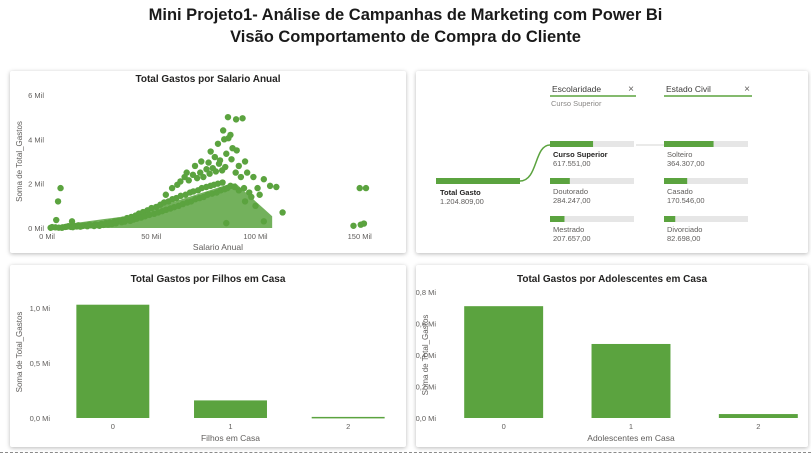 The image size is (811, 457). I want to click on node-label: Casado, so click(680, 191).